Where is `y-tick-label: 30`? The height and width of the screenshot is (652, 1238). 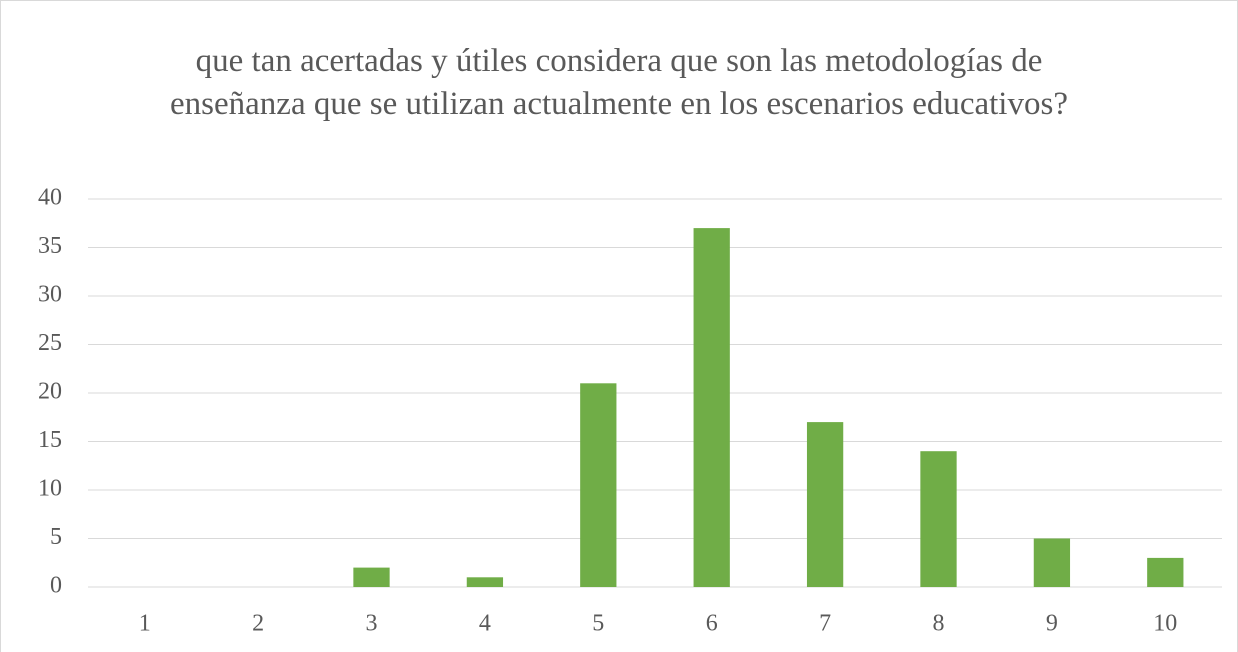
y-tick-label: 30 is located at coordinates (50, 295).